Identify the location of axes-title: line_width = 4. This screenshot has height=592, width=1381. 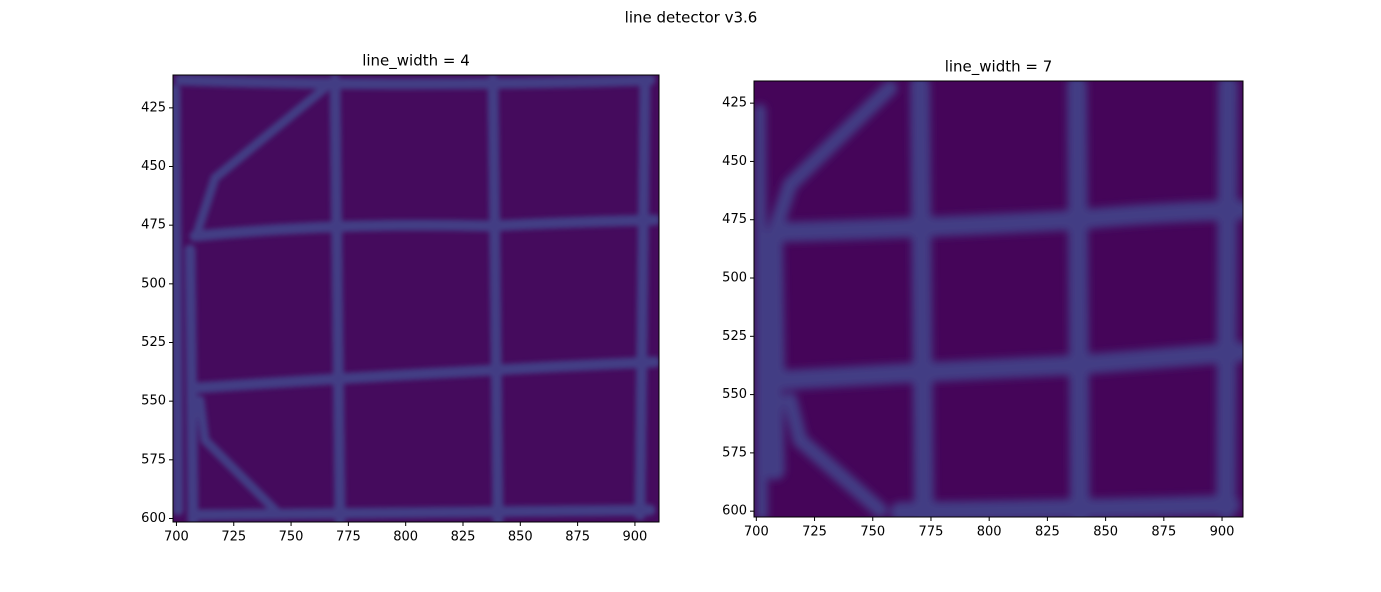
(416, 61).